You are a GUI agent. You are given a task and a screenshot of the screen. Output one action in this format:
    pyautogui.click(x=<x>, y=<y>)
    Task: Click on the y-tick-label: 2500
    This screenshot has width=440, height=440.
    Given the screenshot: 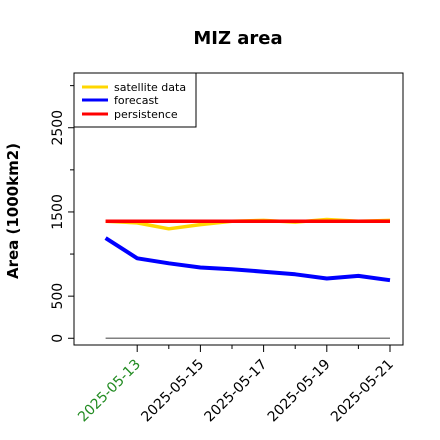 What is the action you would take?
    pyautogui.click(x=58, y=128)
    